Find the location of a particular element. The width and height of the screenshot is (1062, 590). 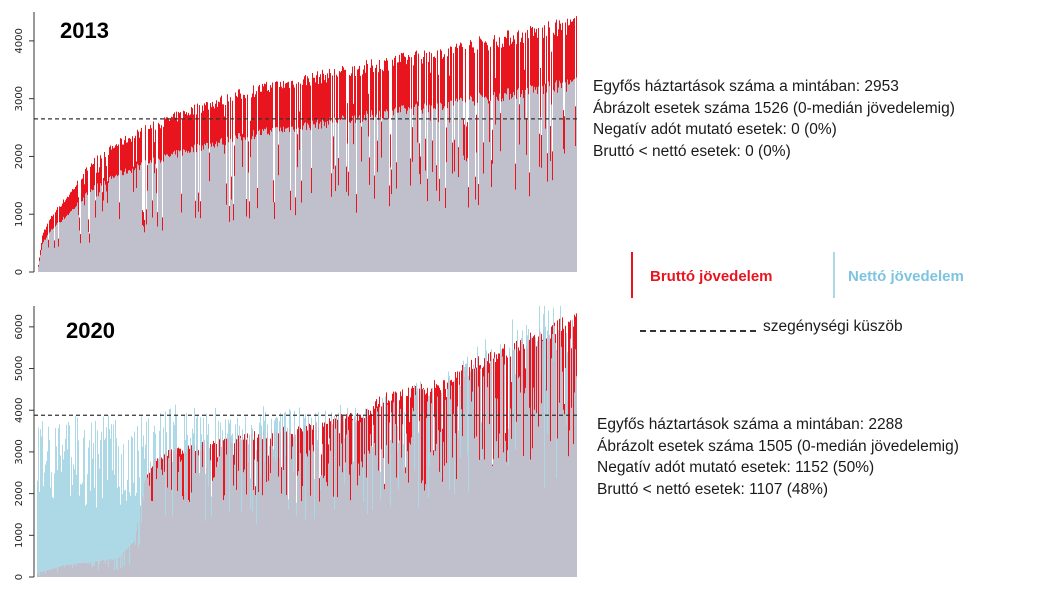

info-2013-line: Negatív adót mutató esetek: 0 (0%) is located at coordinates (715, 129).